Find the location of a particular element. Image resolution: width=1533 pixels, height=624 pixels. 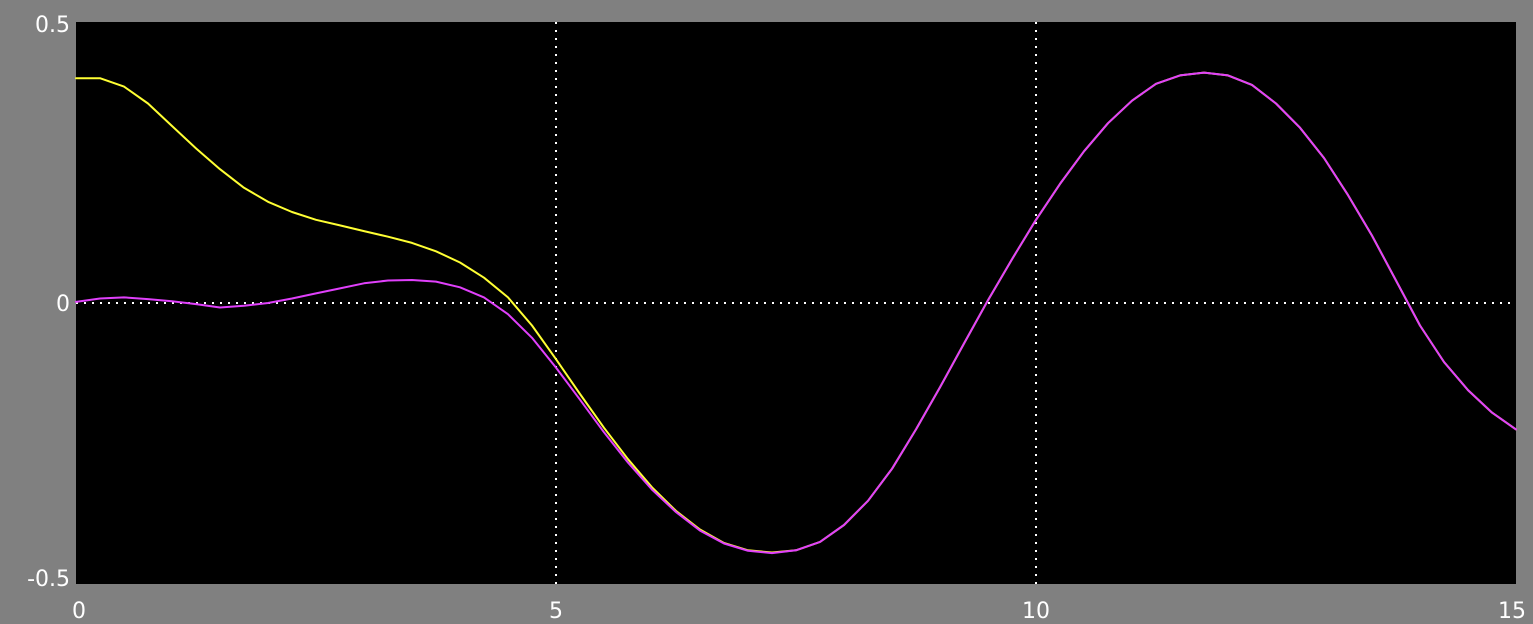

x-tick-label-10: 10 is located at coordinates (1036, 611).